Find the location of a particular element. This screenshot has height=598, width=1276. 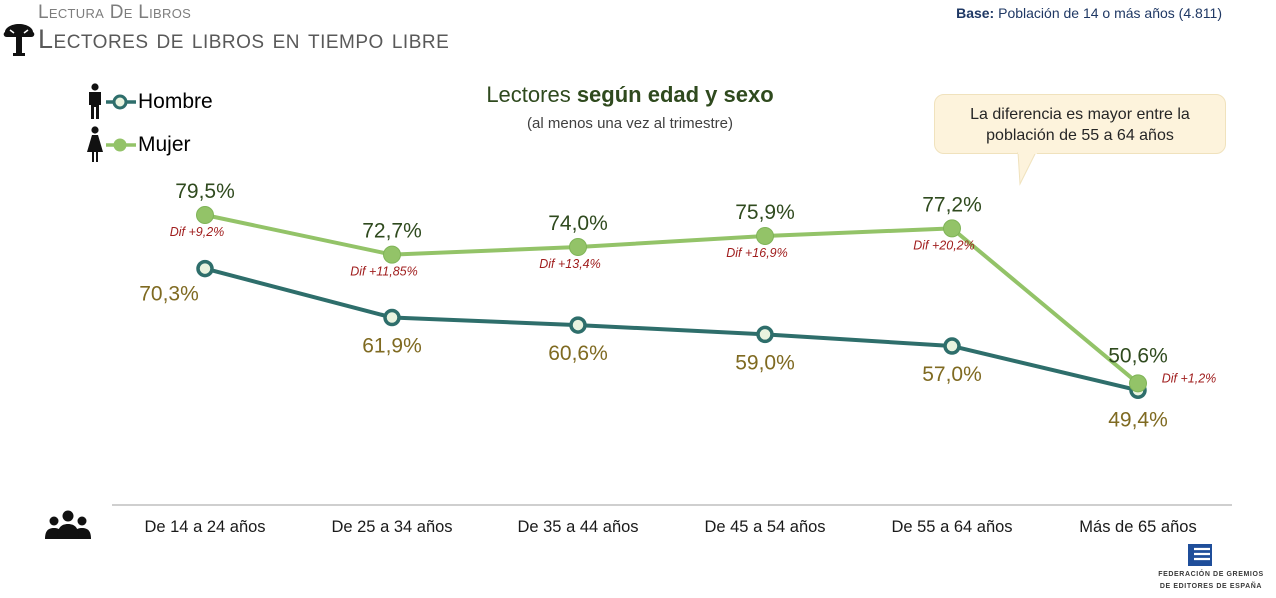

hombre-value-label: 49,4% is located at coordinates (1138, 419).